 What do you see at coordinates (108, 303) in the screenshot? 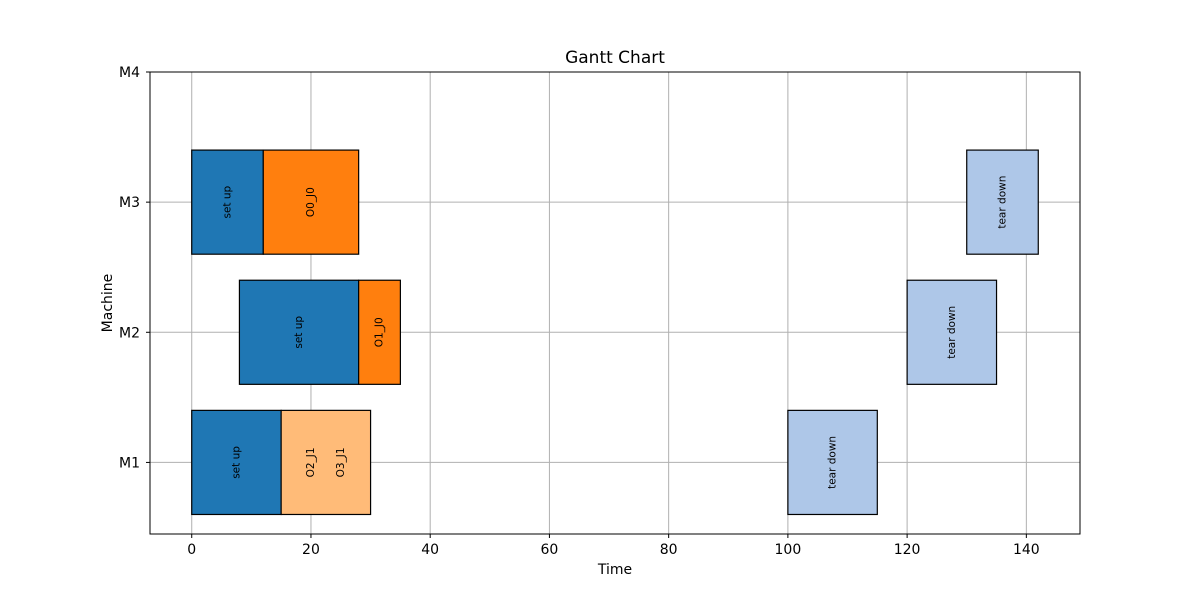
I see `y-axis-label: Machine` at bounding box center [108, 303].